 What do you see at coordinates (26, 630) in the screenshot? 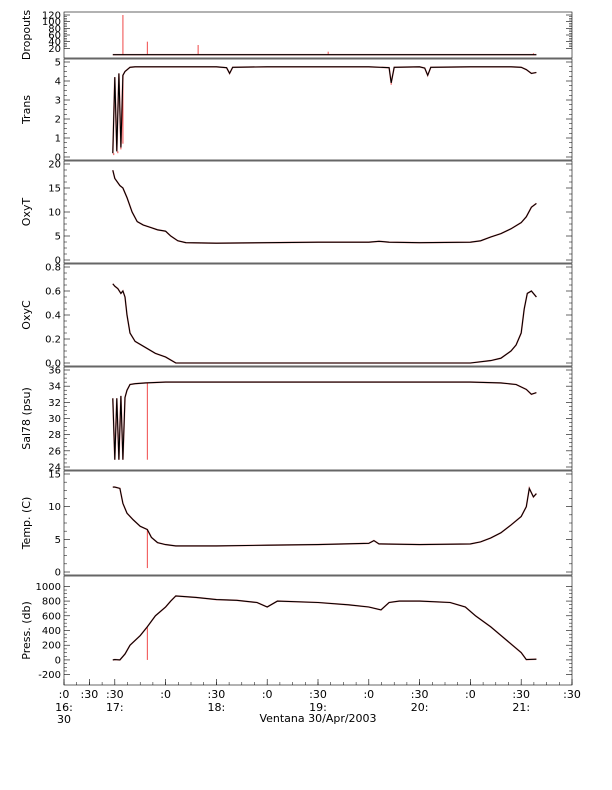
I see `y-axis-title: Press. (db)` at bounding box center [26, 630].